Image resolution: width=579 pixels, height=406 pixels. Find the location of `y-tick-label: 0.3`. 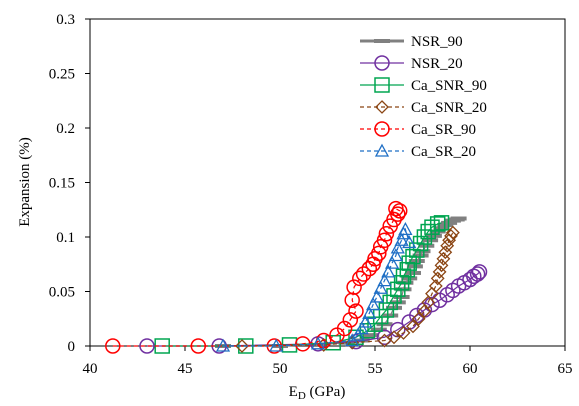

y-tick-label: 0.3 is located at coordinates (65, 20).